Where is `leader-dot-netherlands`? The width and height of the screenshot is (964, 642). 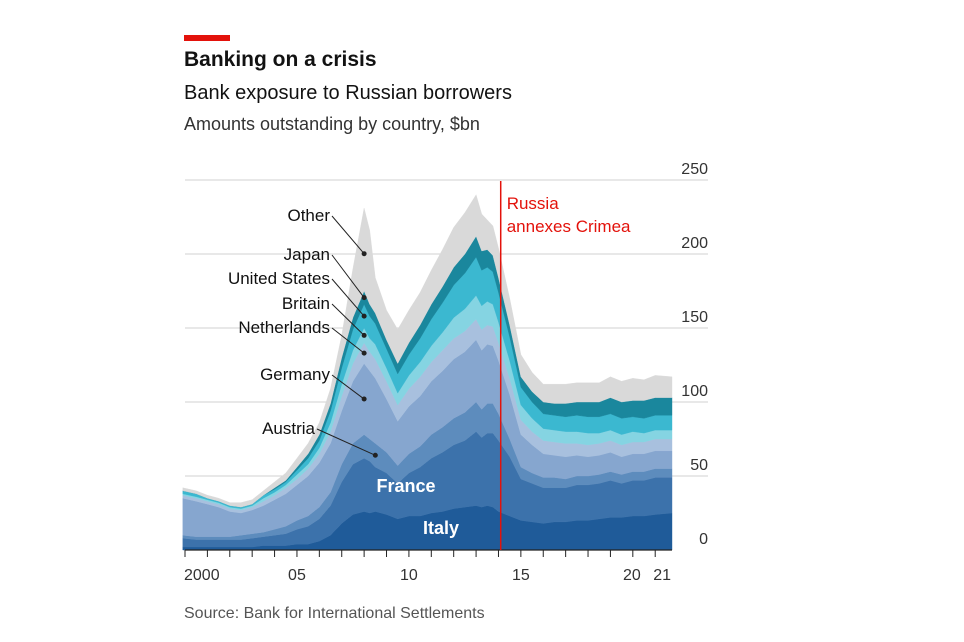
leader-dot-netherlands is located at coordinates (364, 353).